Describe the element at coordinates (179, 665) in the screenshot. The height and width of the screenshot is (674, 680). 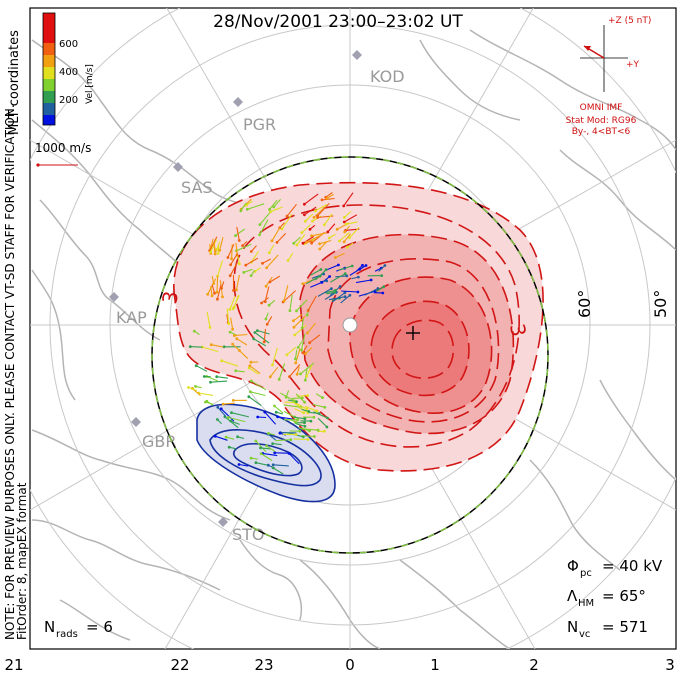
I see `mlt-tick-22: 22` at that location.